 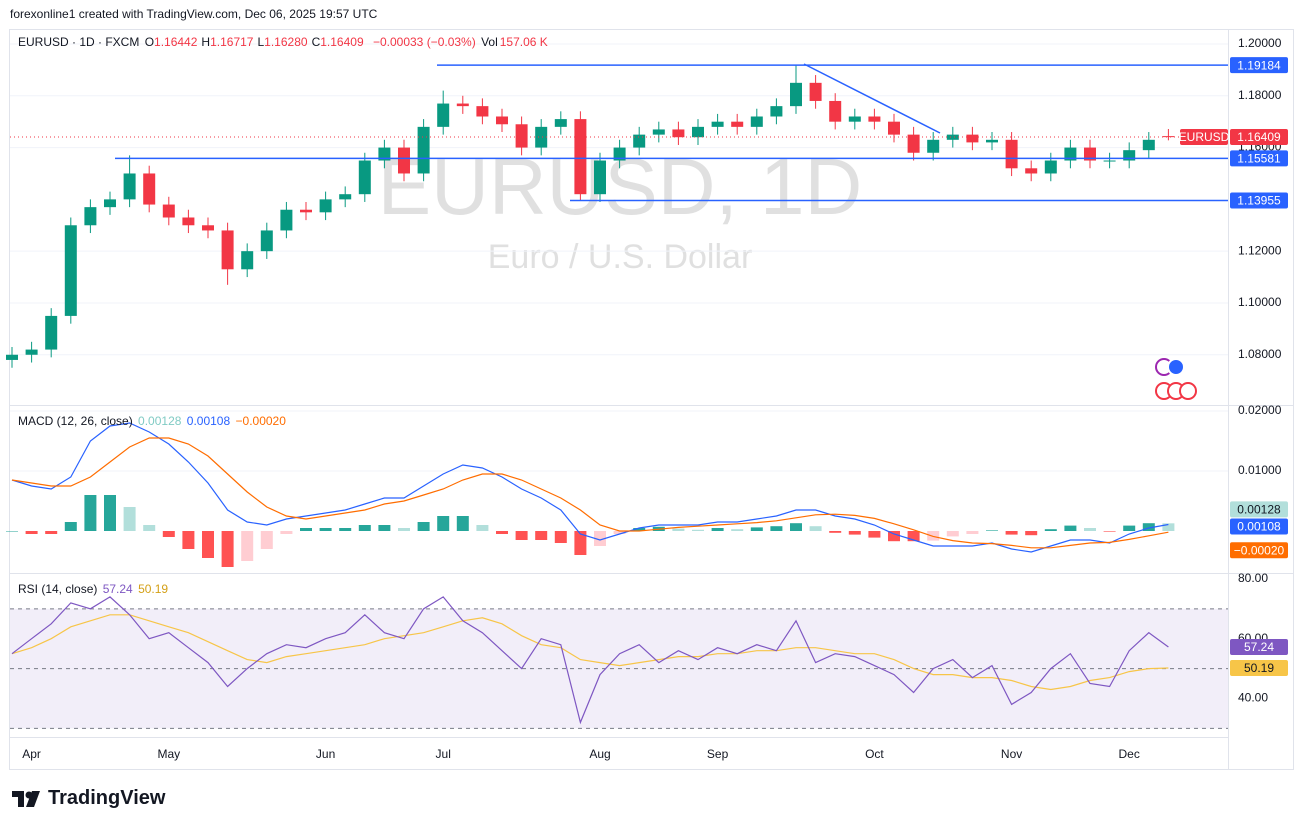 I want to click on news-icons, so click(x=1176, y=379).